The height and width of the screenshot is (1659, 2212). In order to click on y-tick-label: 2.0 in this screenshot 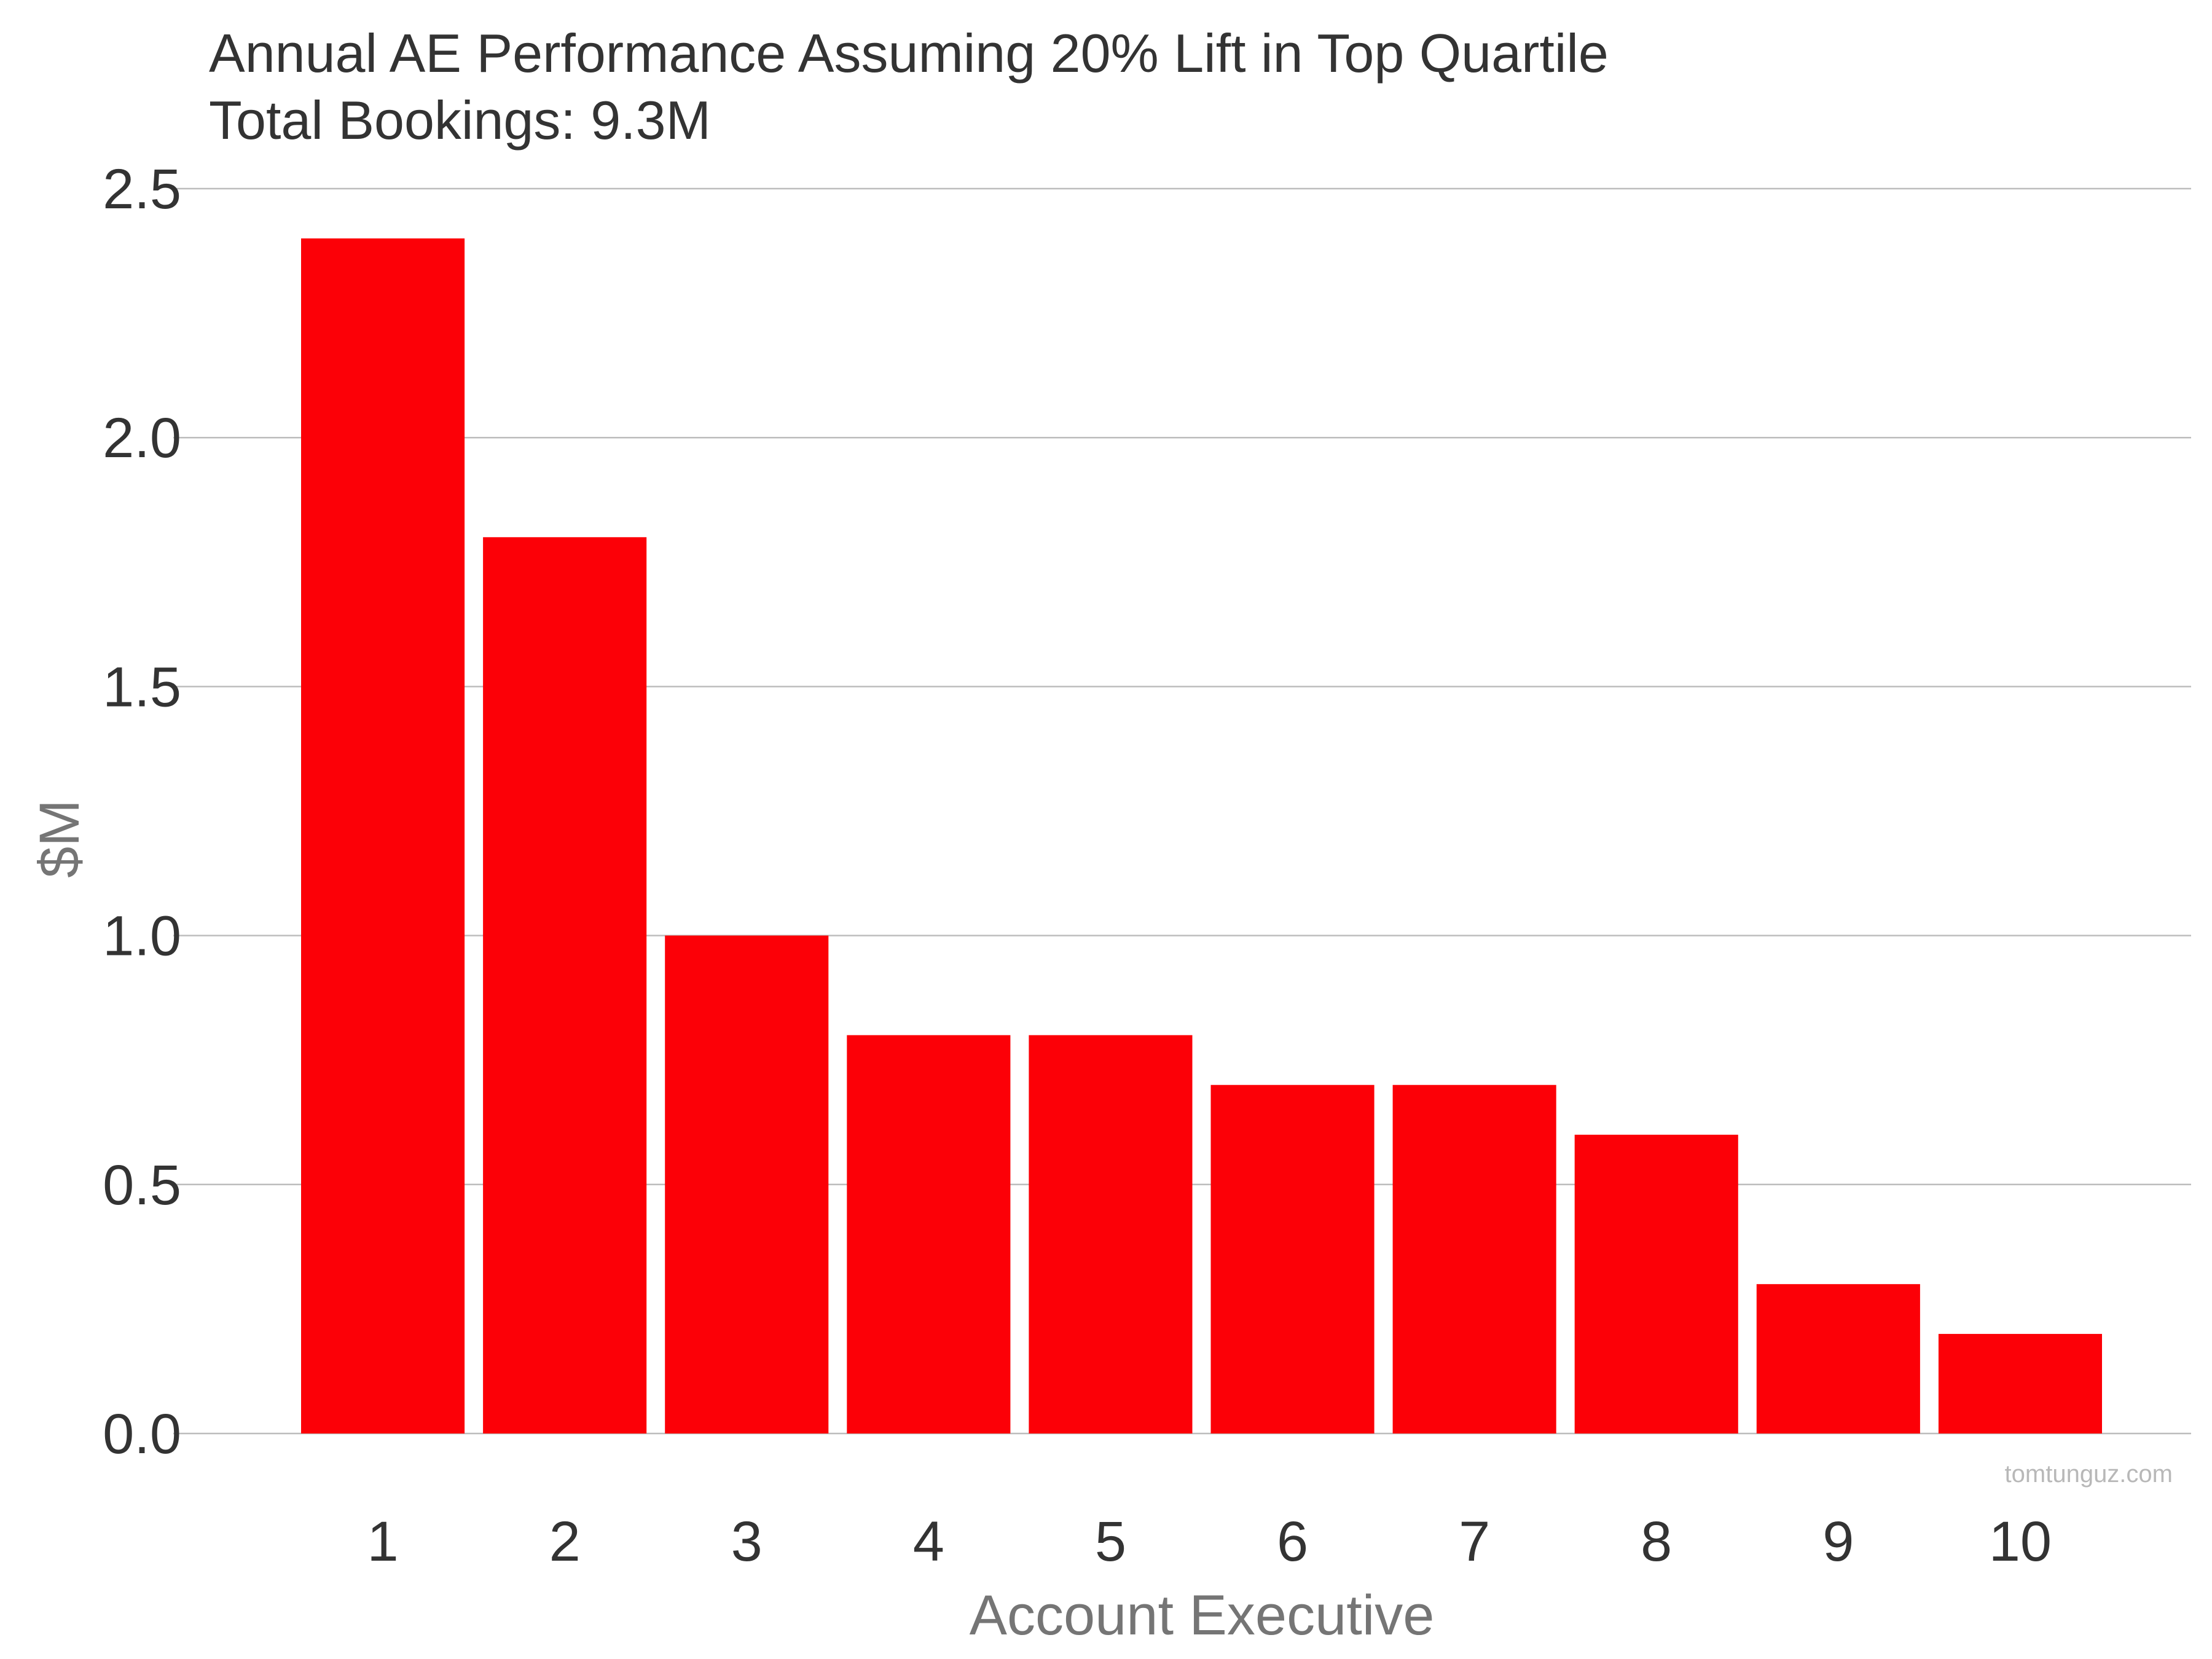, I will do `click(142, 438)`.